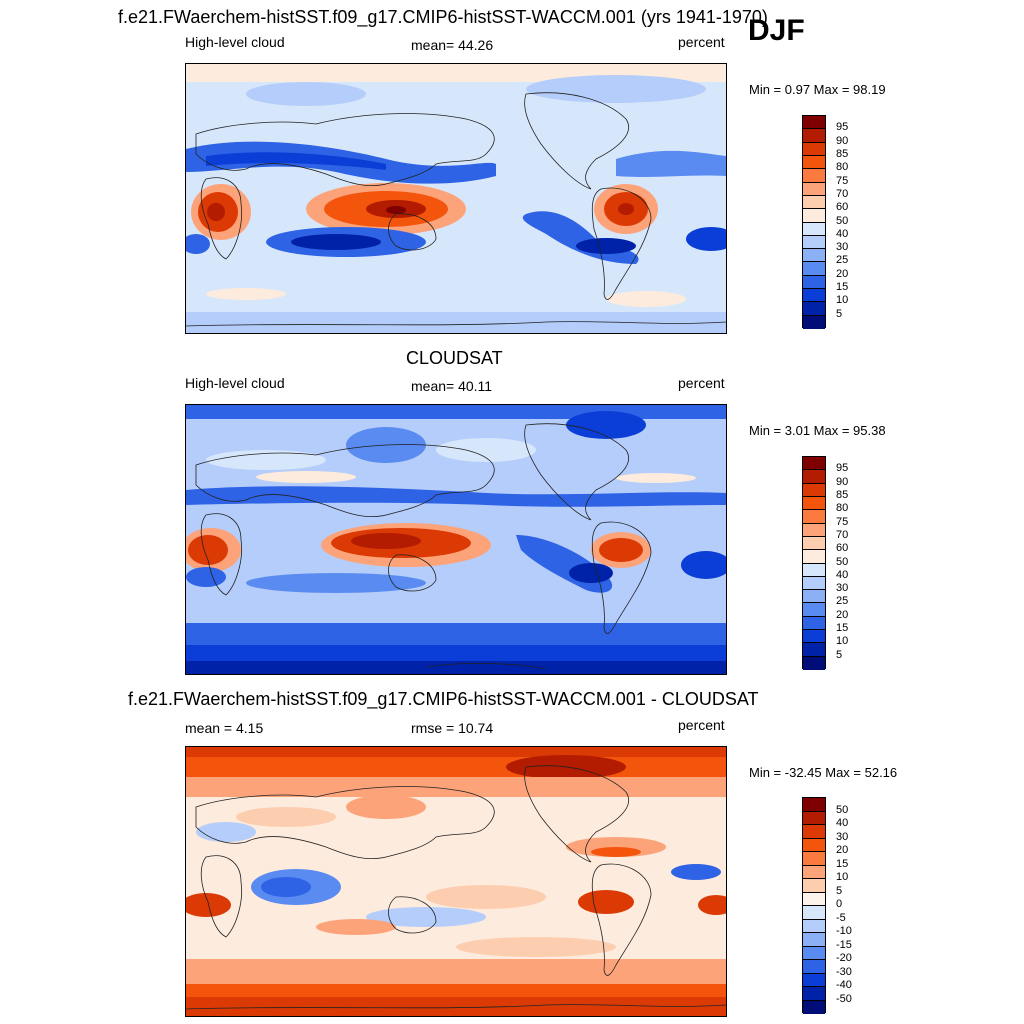 The height and width of the screenshot is (1024, 1024). What do you see at coordinates (844, 944) in the screenshot?
I see `colorbar-tick-label: -15` at bounding box center [844, 944].